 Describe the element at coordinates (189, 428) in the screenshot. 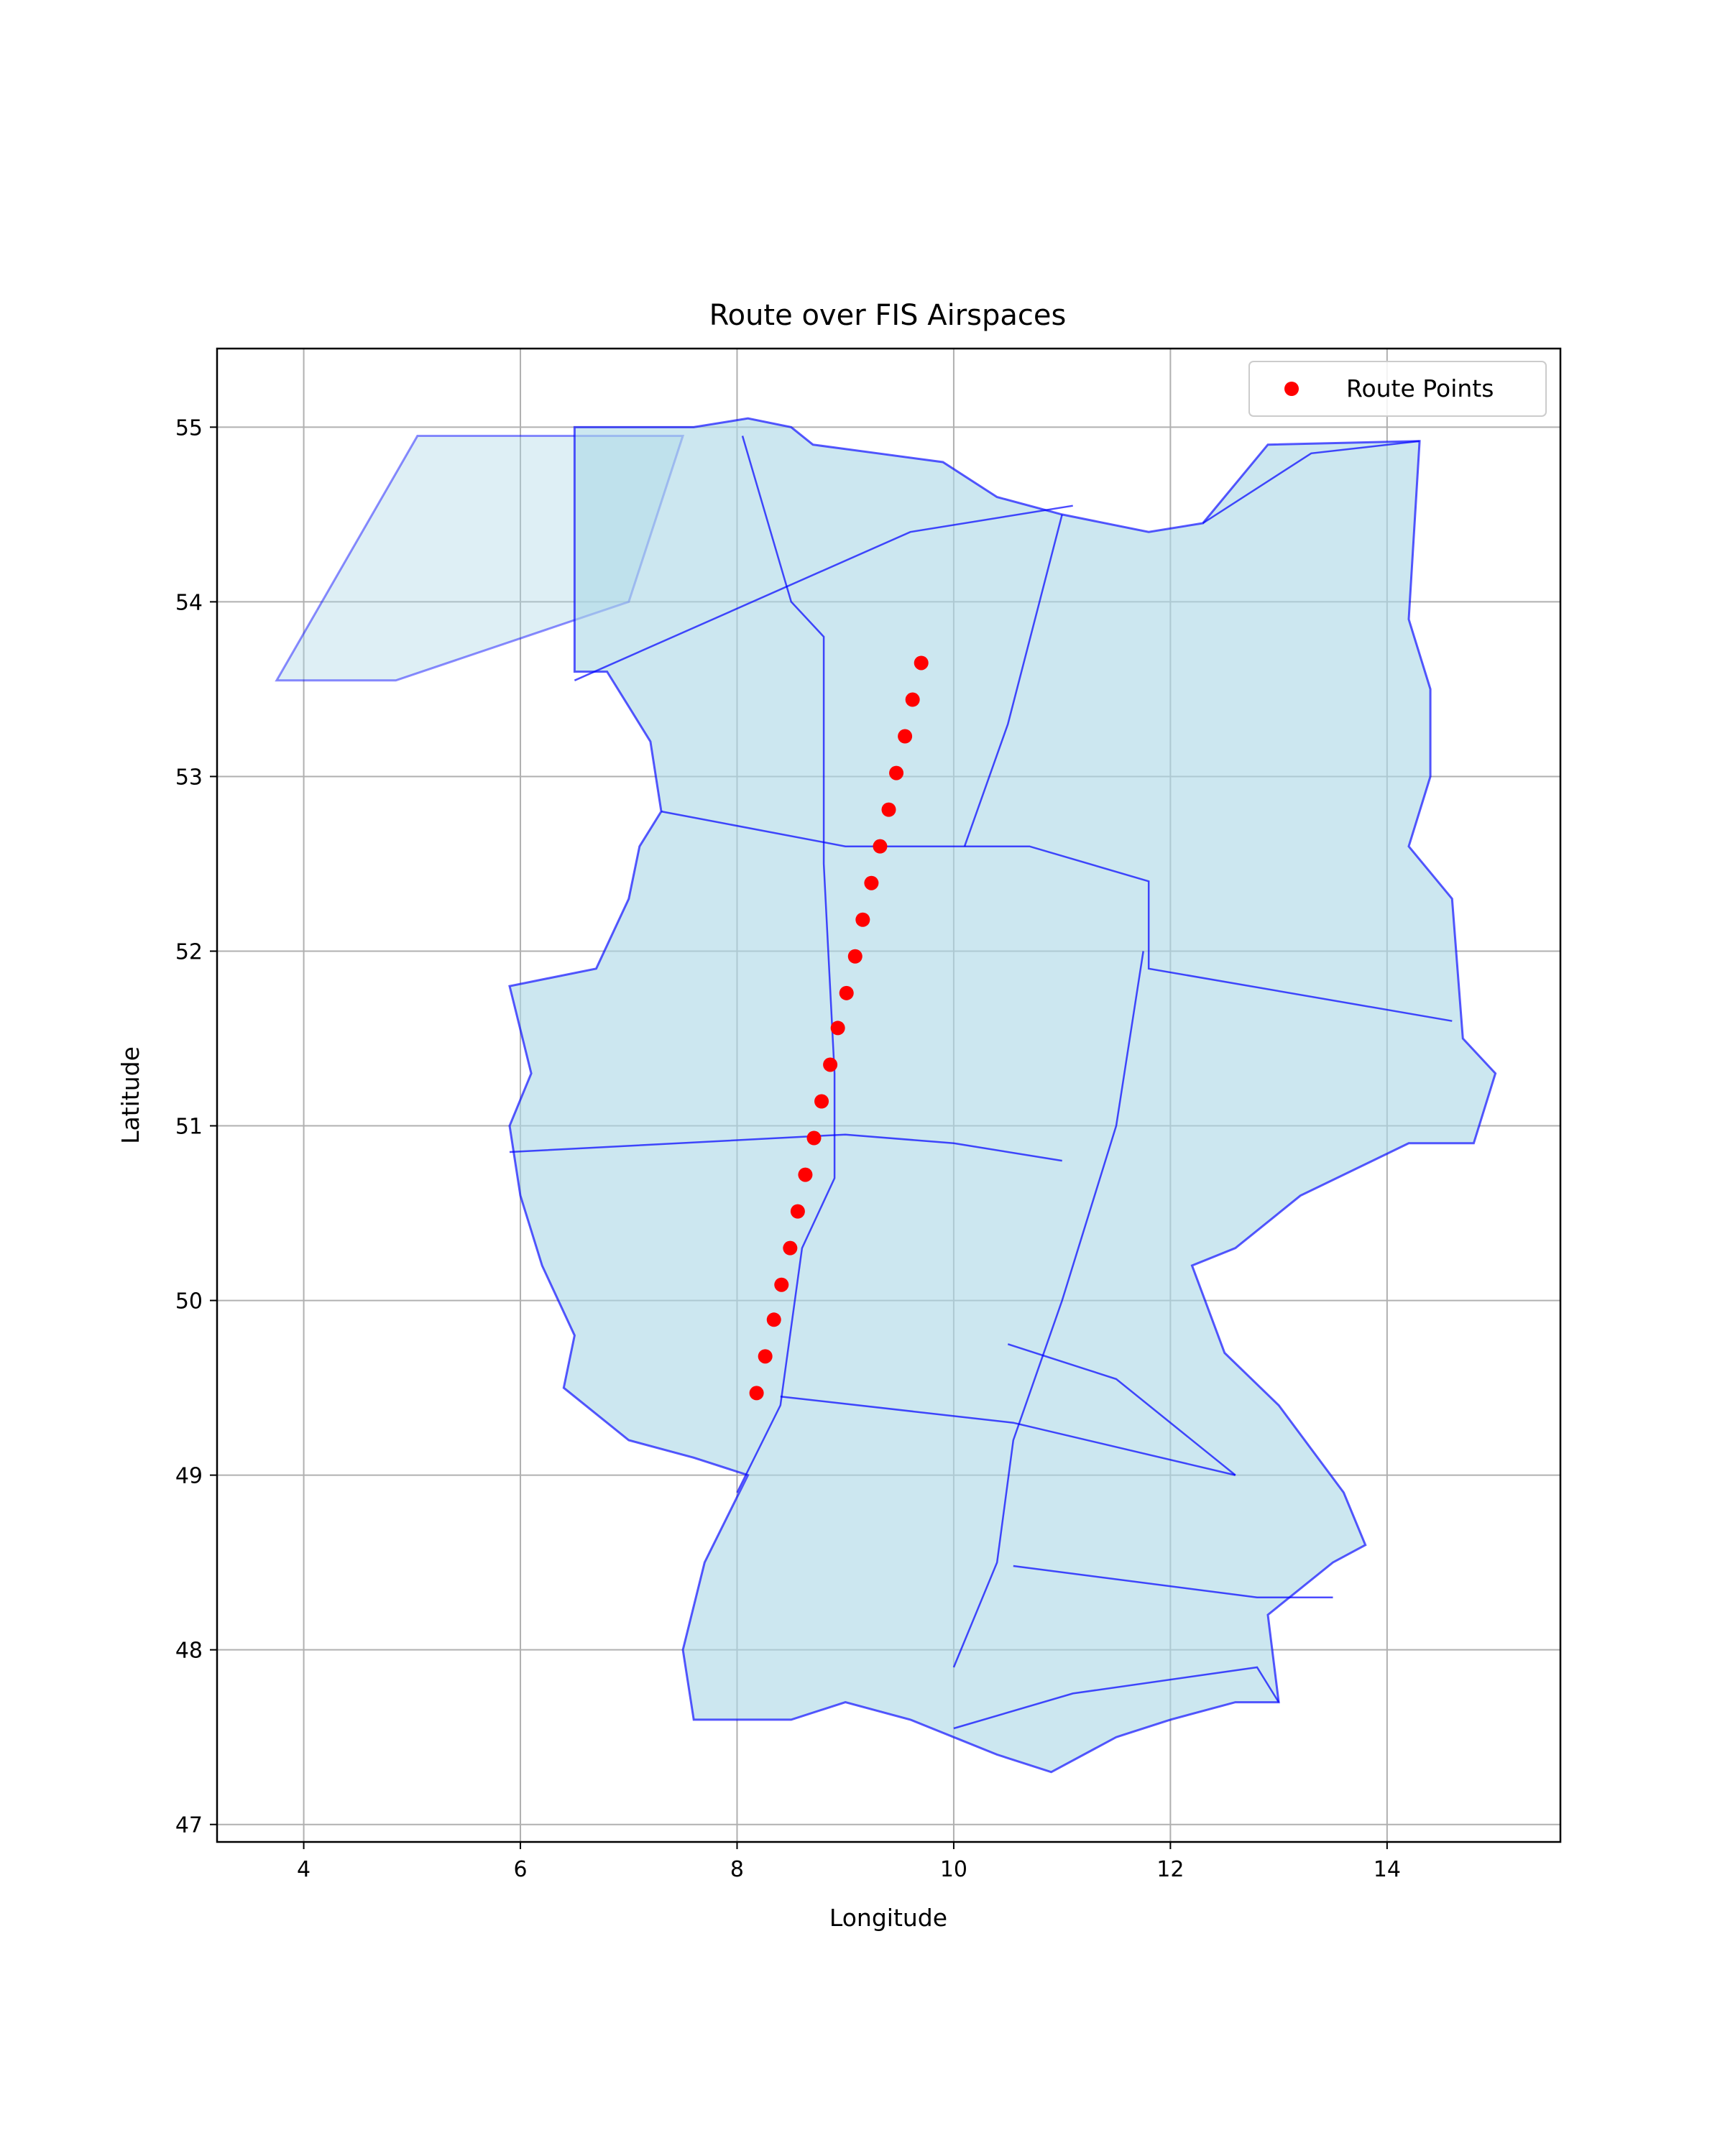

I see `y-tick-label: 55` at that location.